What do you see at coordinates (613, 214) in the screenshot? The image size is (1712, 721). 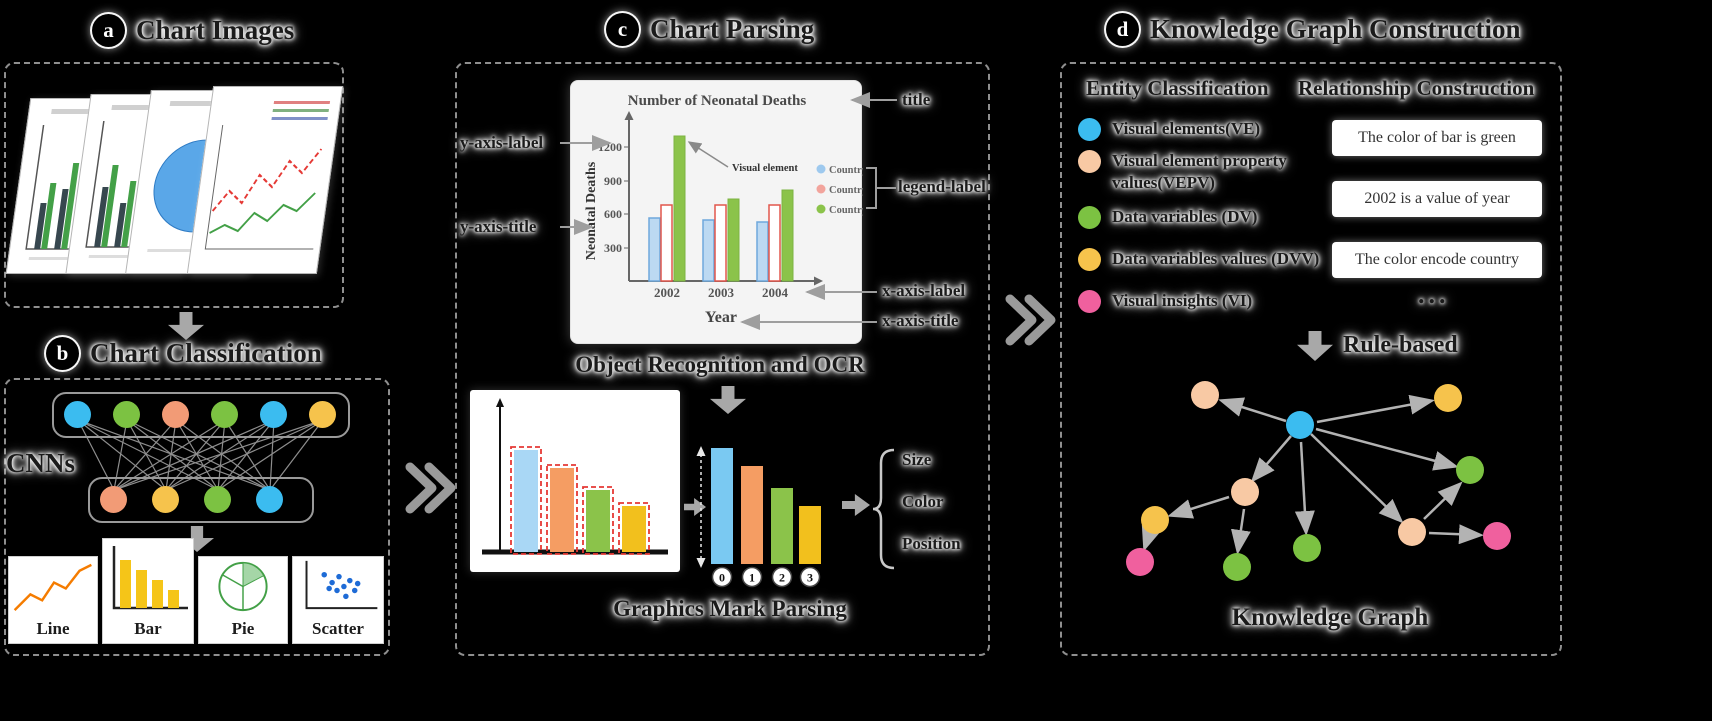 I see `y-tick: 600` at bounding box center [613, 214].